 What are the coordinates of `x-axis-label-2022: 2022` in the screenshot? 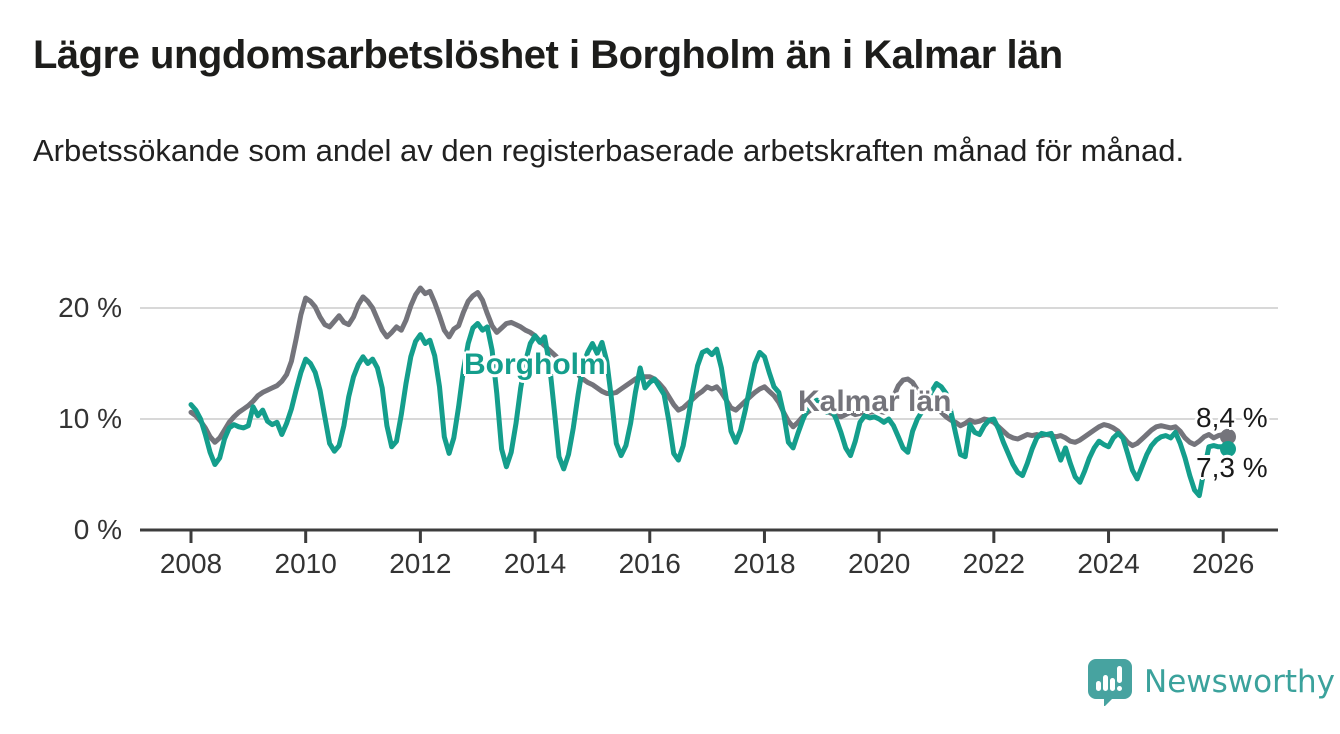 It's located at (993, 563).